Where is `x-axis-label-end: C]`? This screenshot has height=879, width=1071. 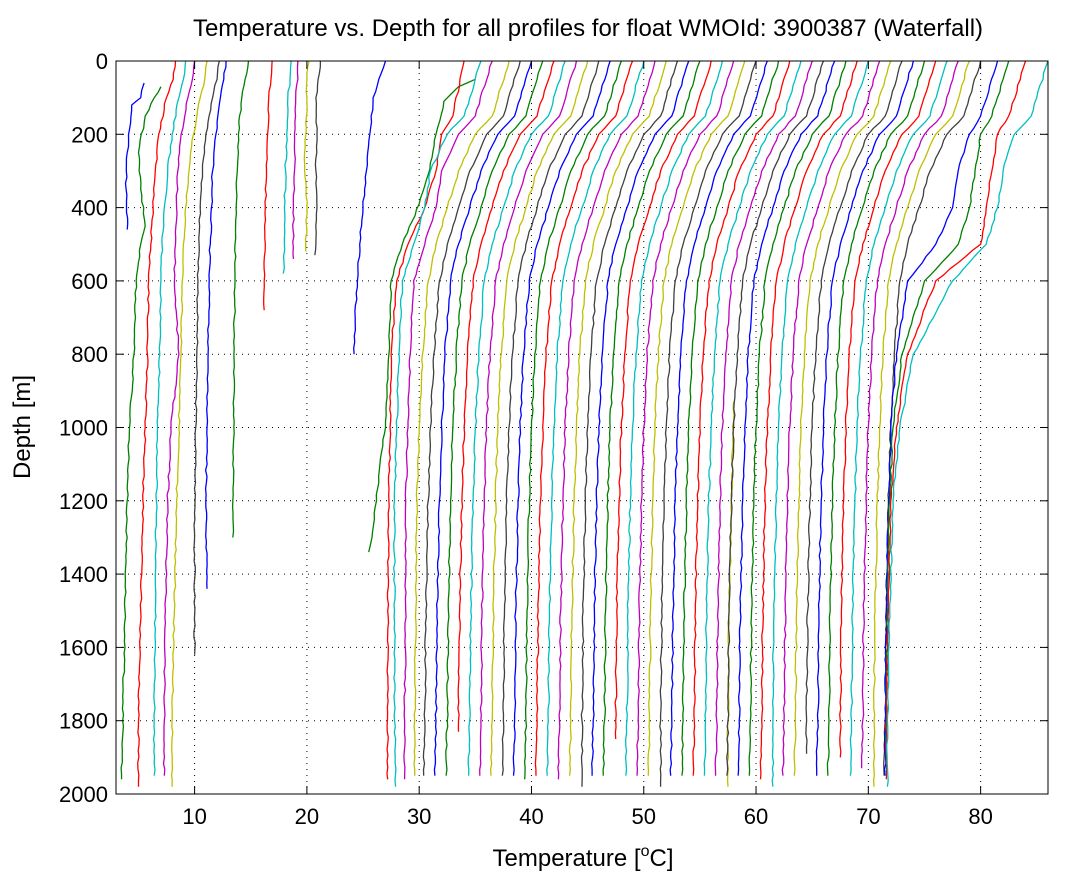 x-axis-label-end: C] is located at coordinates (661, 858).